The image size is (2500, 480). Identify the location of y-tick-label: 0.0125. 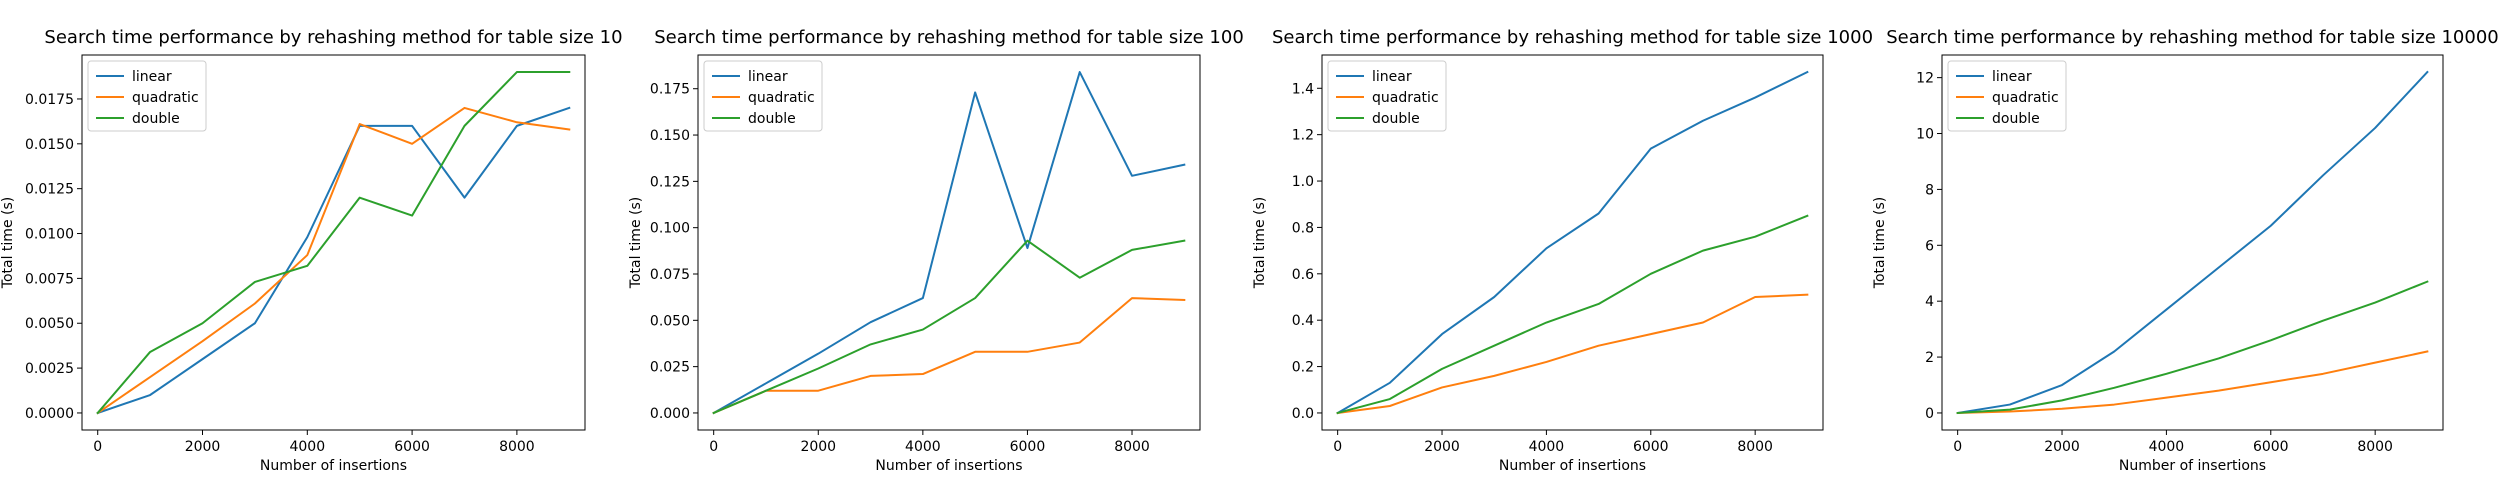
(49, 190).